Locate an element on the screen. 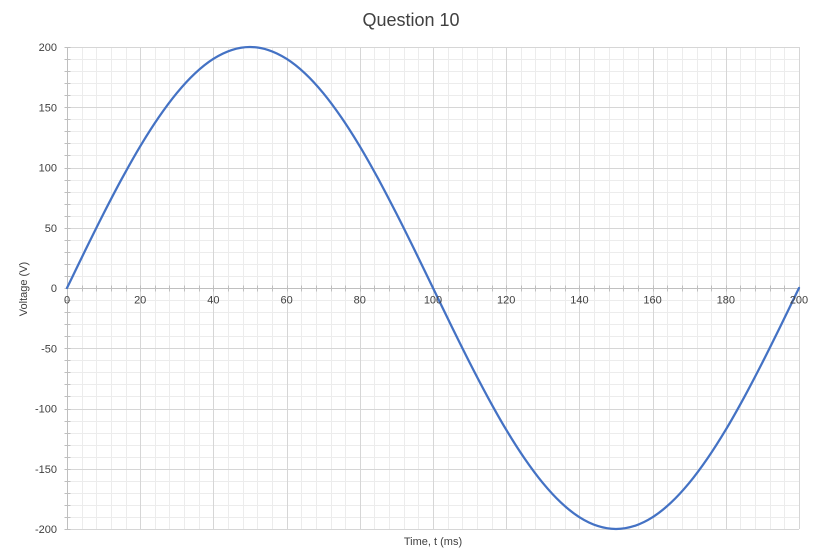  x-tick-label: 0 is located at coordinates (67, 301).